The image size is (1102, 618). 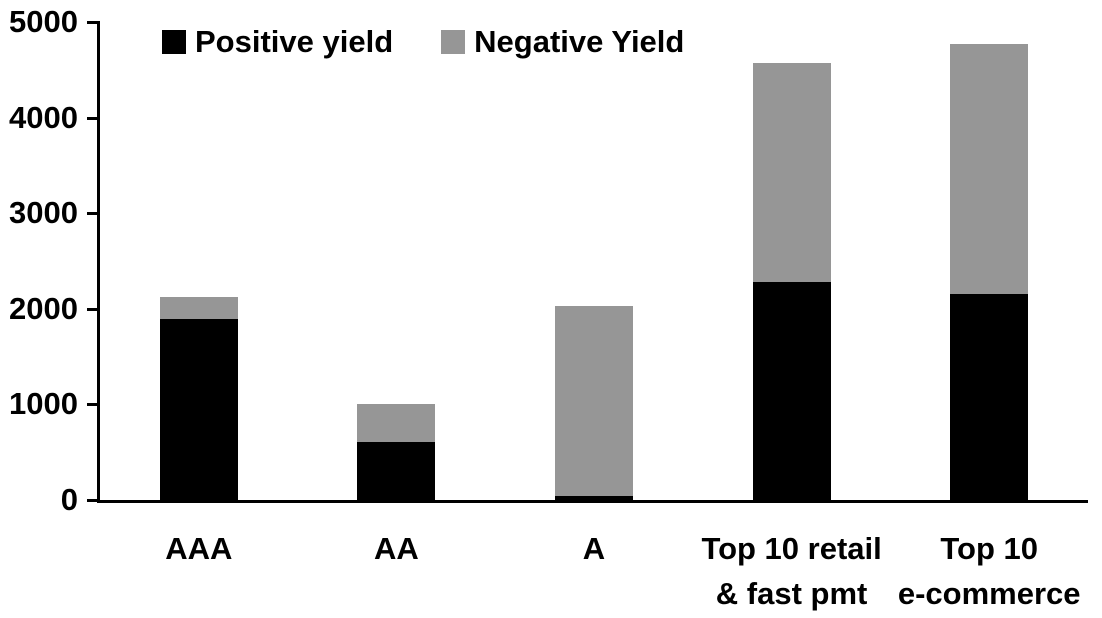 I want to click on y-axis-tick-label: 3000, so click(x=43, y=213).